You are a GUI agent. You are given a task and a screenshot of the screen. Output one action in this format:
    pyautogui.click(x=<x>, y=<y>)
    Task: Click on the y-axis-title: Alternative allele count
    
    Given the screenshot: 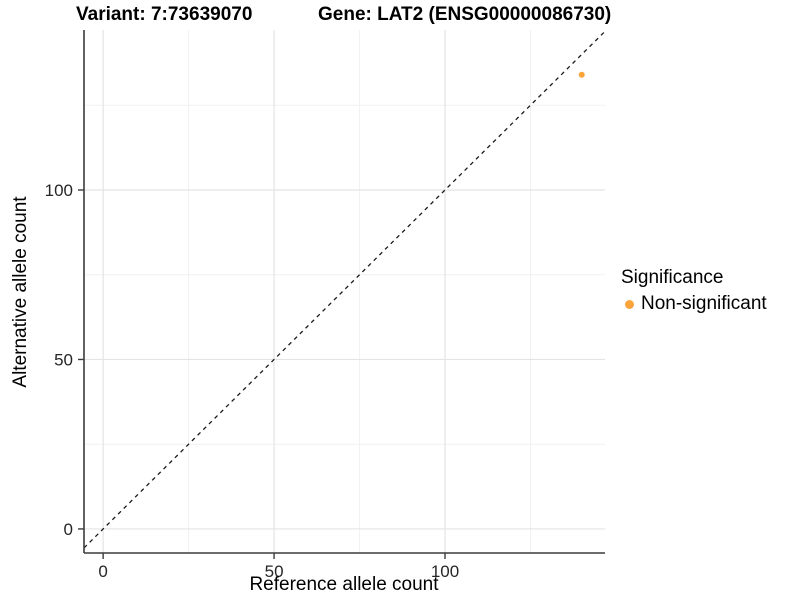 What is the action you would take?
    pyautogui.click(x=20, y=292)
    